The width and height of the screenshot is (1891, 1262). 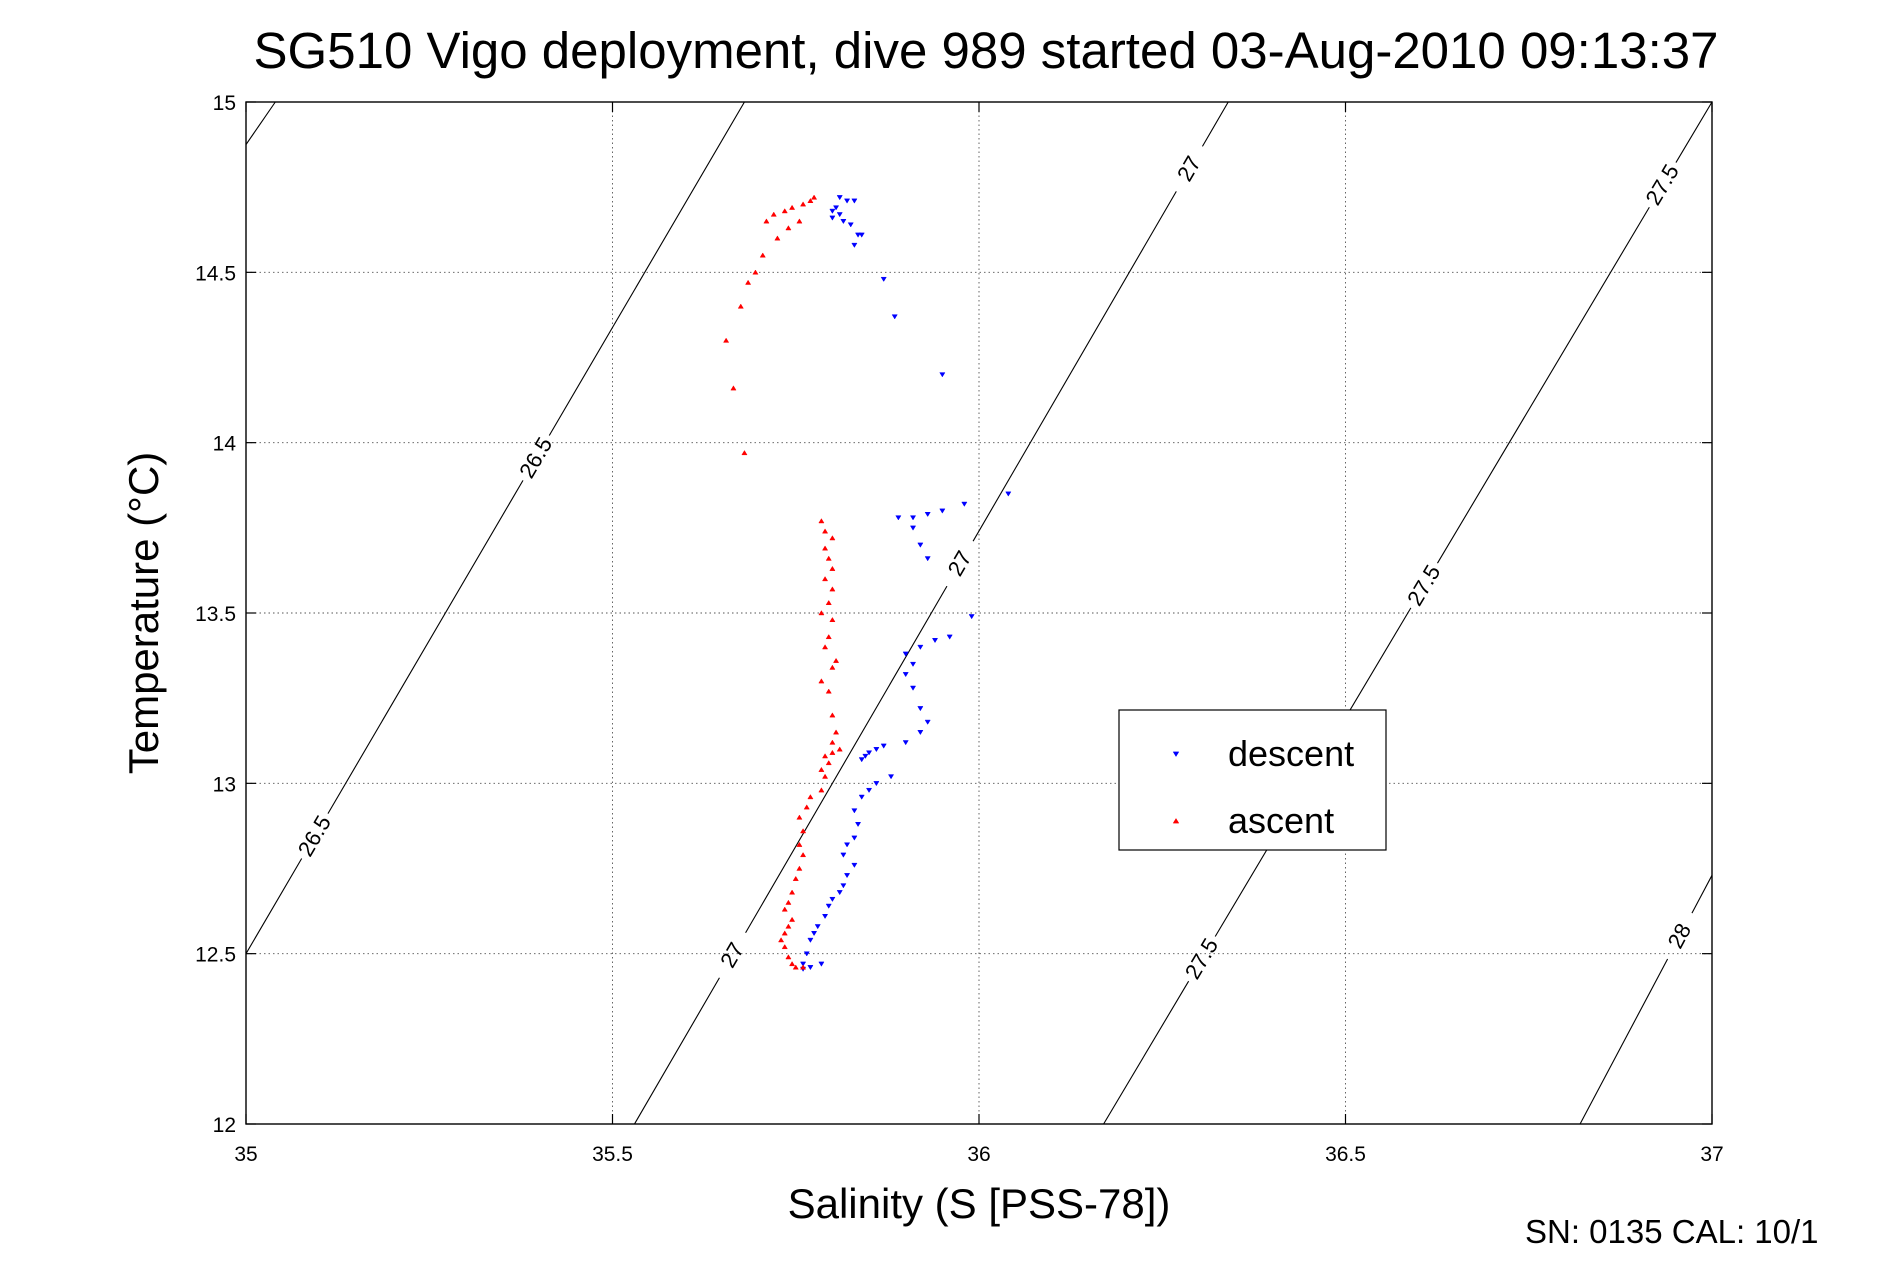 I want to click on y-tick-label: 12, so click(x=224, y=1125).